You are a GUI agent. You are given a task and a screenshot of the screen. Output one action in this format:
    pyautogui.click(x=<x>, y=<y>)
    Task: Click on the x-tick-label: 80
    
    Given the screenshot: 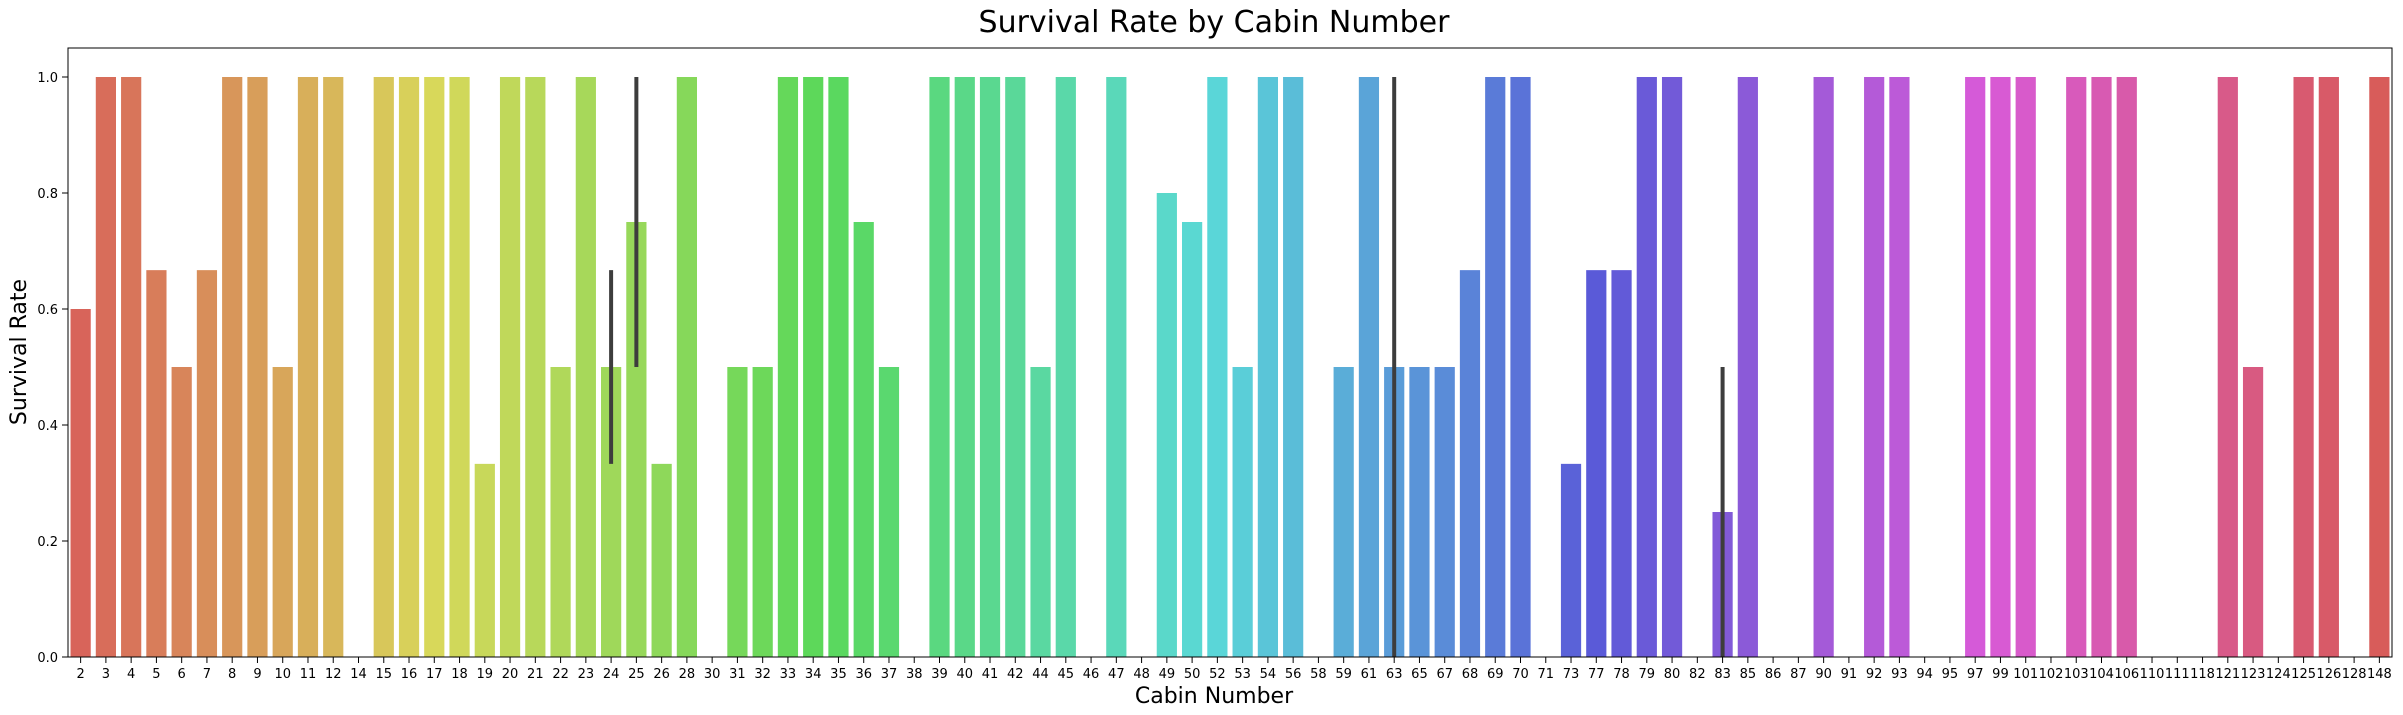 What is the action you would take?
    pyautogui.click(x=1672, y=674)
    